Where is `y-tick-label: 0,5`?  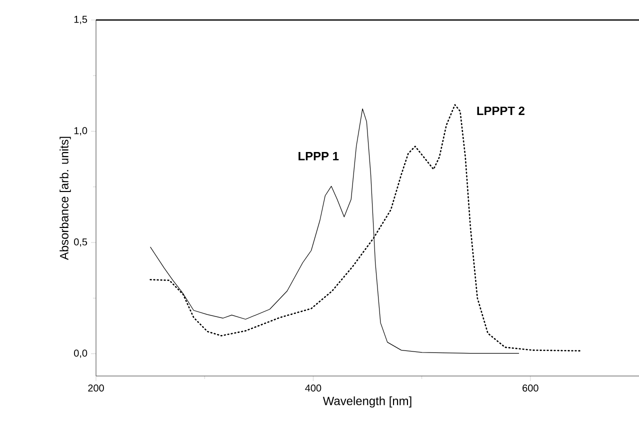
y-tick-label: 0,5 is located at coordinates (81, 242).